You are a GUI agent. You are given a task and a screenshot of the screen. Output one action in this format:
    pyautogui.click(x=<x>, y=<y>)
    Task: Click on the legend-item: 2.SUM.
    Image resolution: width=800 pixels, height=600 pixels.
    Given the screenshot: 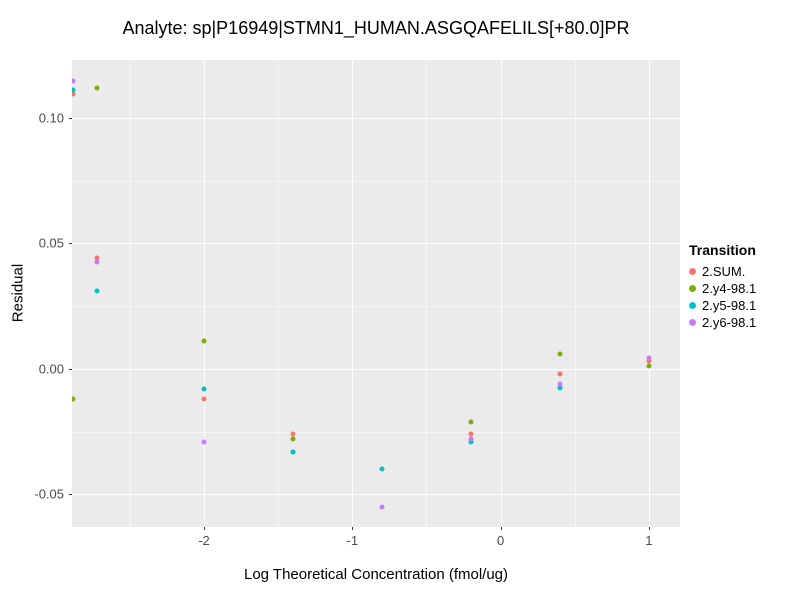 What is the action you would take?
    pyautogui.click(x=722, y=271)
    